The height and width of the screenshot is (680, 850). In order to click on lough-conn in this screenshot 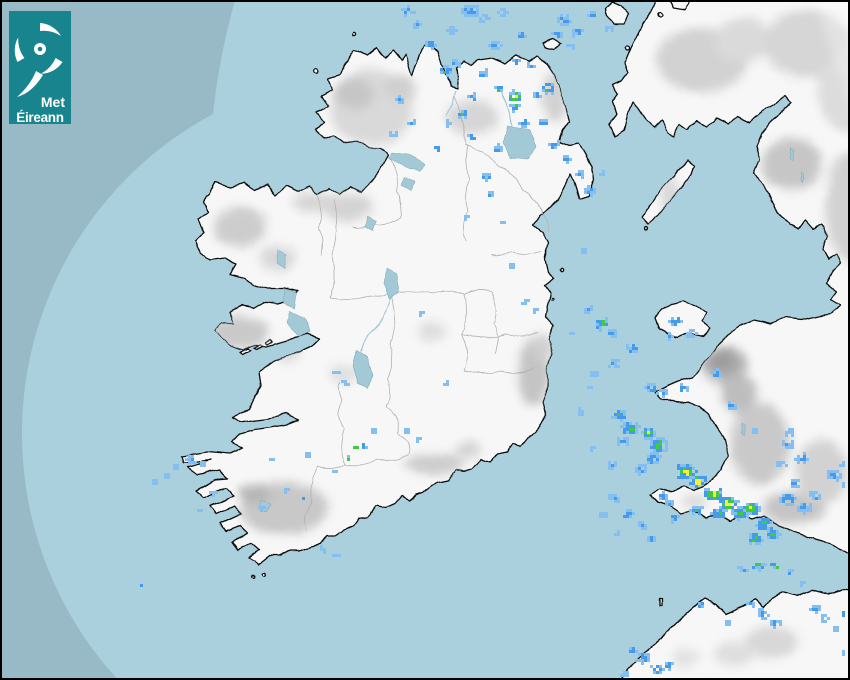, I will do `click(281, 258)`.